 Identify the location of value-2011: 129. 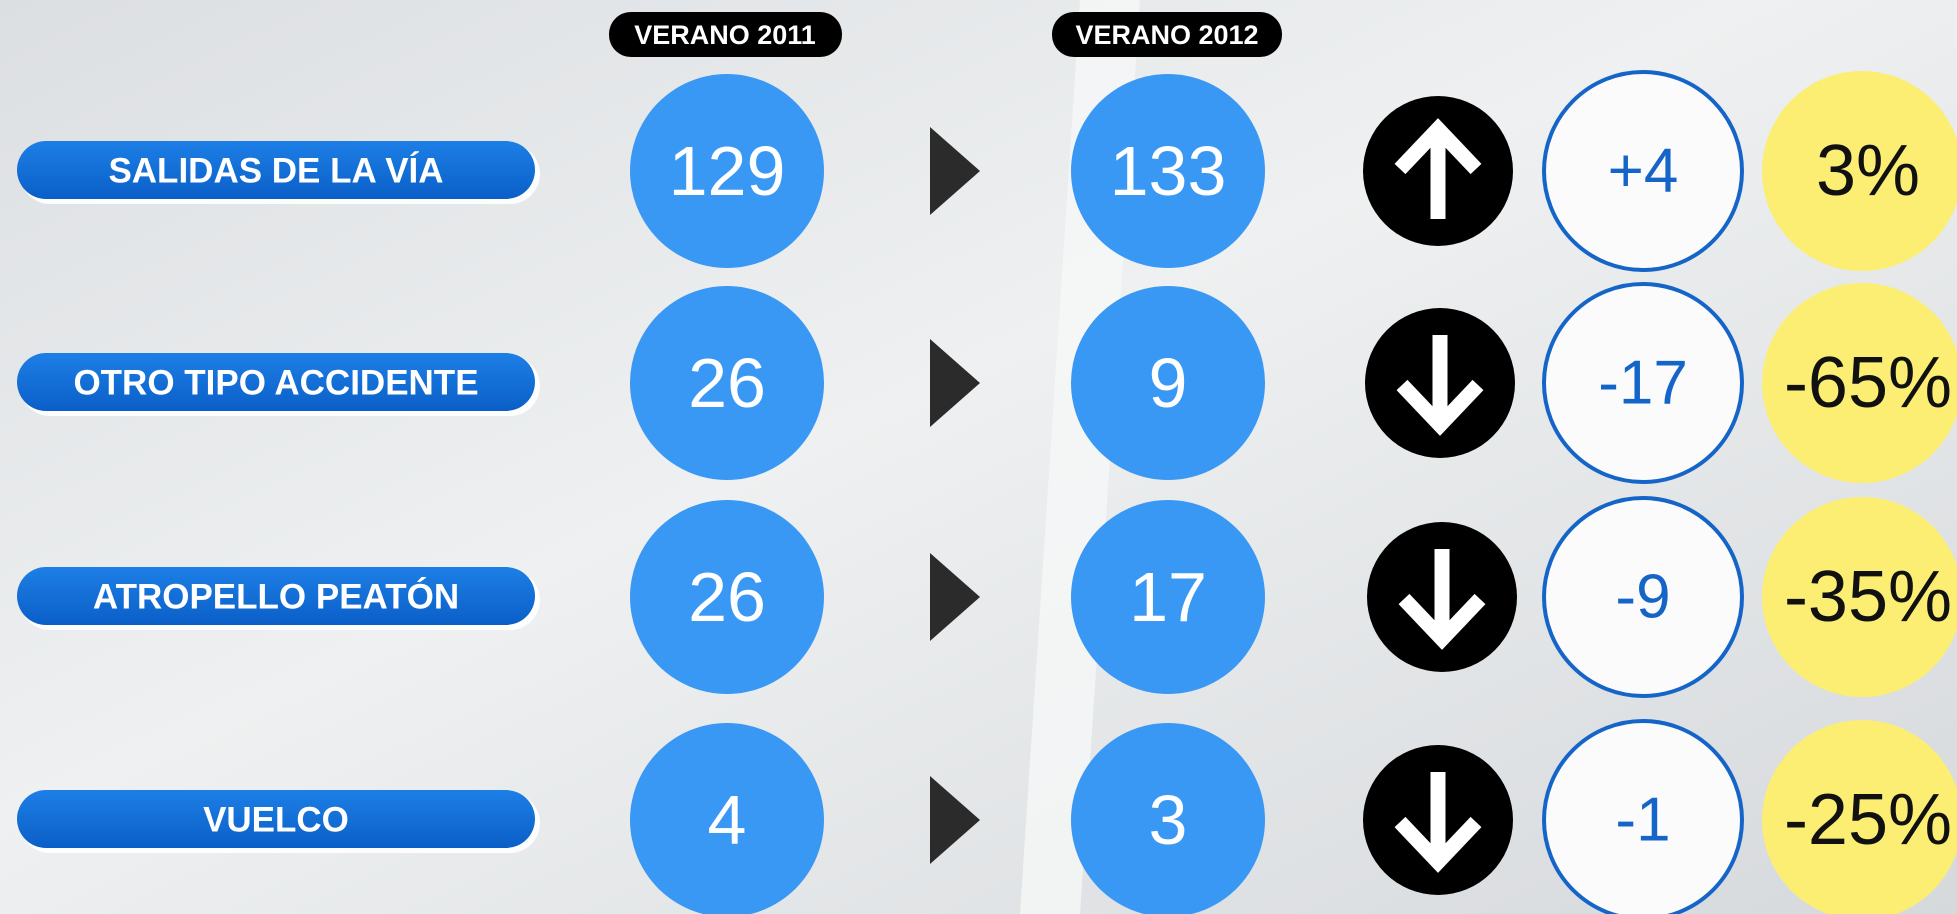
(727, 171).